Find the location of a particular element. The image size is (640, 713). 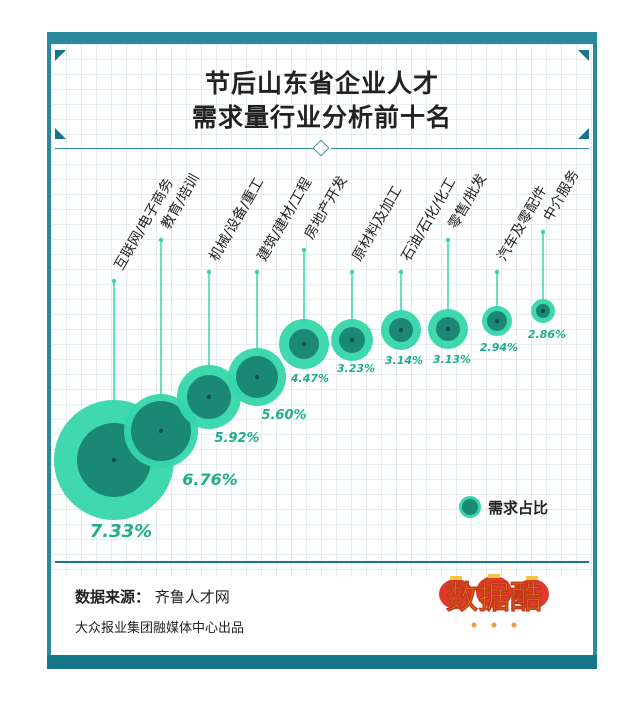

corner-triangle-top-left is located at coordinates (60, 55).